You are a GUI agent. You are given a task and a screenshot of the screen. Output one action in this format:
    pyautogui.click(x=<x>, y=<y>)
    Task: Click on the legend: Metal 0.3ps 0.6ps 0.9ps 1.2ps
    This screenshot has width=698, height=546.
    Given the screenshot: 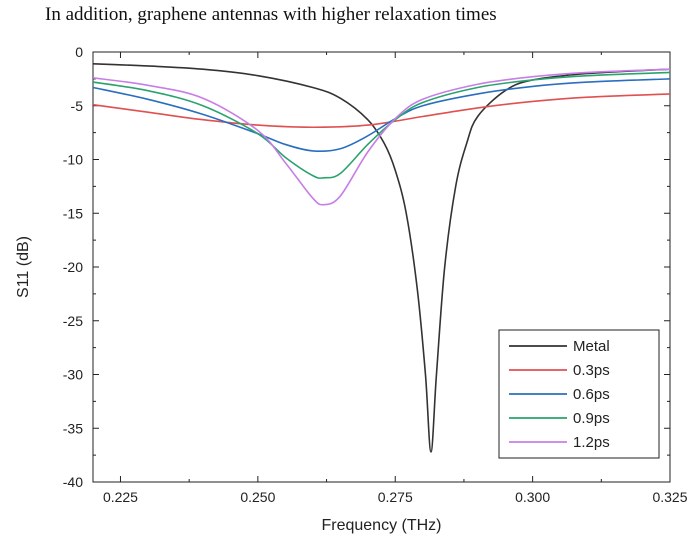 What is the action you would take?
    pyautogui.click(x=579, y=394)
    